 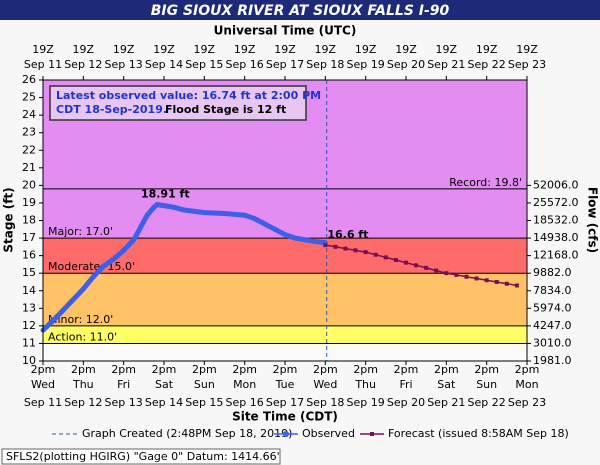 I want to click on y2-tick-label: 9882.0, so click(x=552, y=272).